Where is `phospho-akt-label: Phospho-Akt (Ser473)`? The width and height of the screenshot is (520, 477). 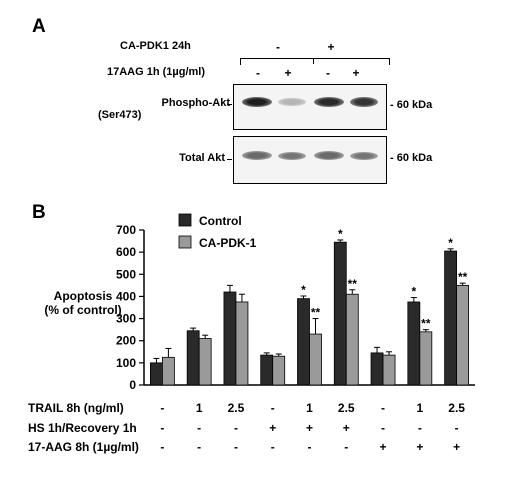
phospho-akt-label: Phospho-Akt (Ser473) is located at coordinates (138, 109).